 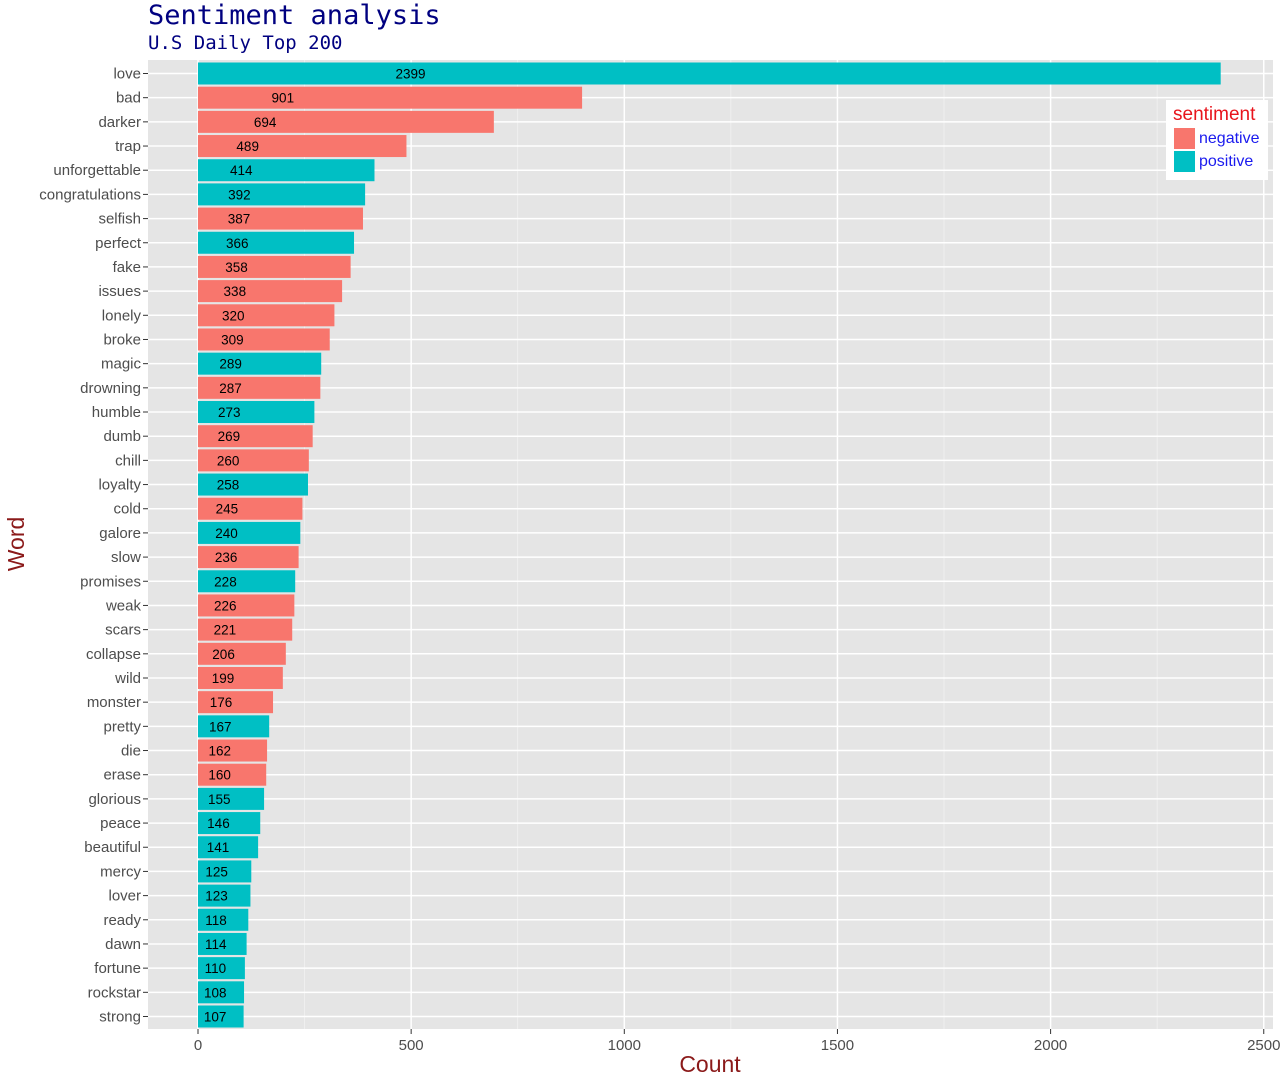 I want to click on bar-lover, so click(x=224, y=895).